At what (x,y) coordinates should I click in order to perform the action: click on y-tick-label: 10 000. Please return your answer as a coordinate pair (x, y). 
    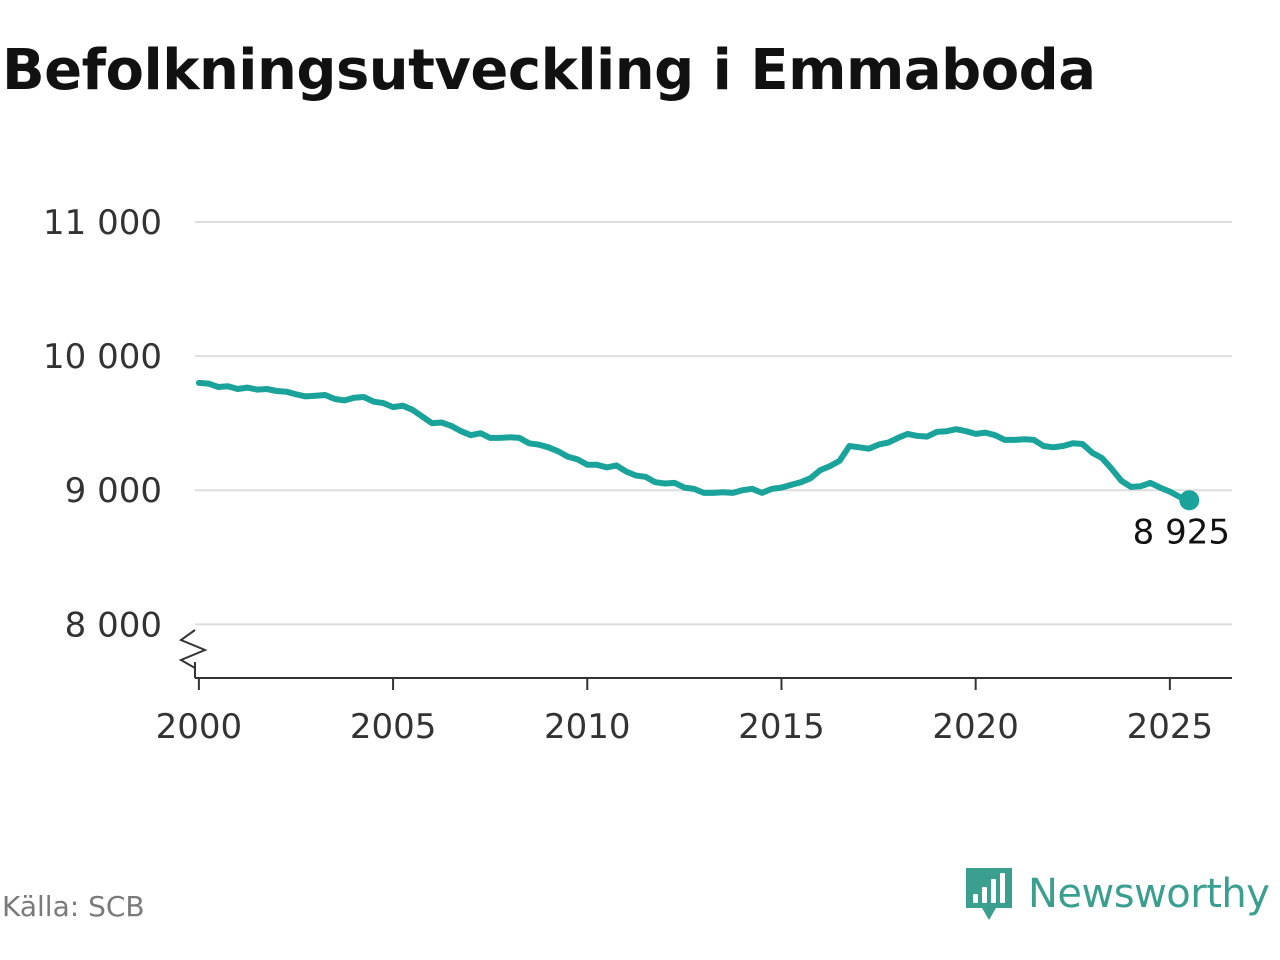
    Looking at the image, I should click on (102, 357).